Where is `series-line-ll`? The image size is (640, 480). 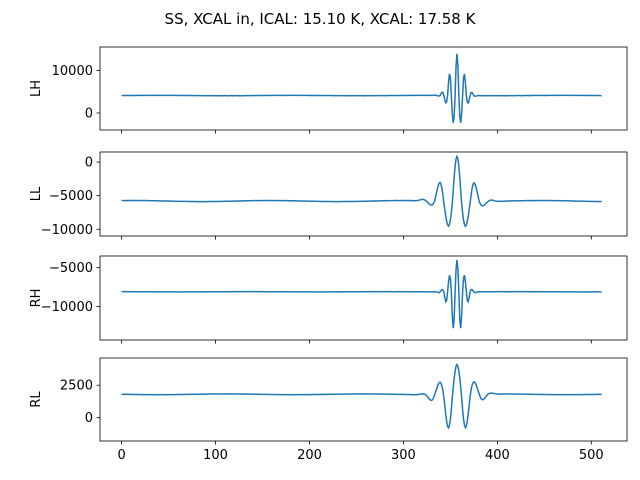 series-line-ll is located at coordinates (361, 191).